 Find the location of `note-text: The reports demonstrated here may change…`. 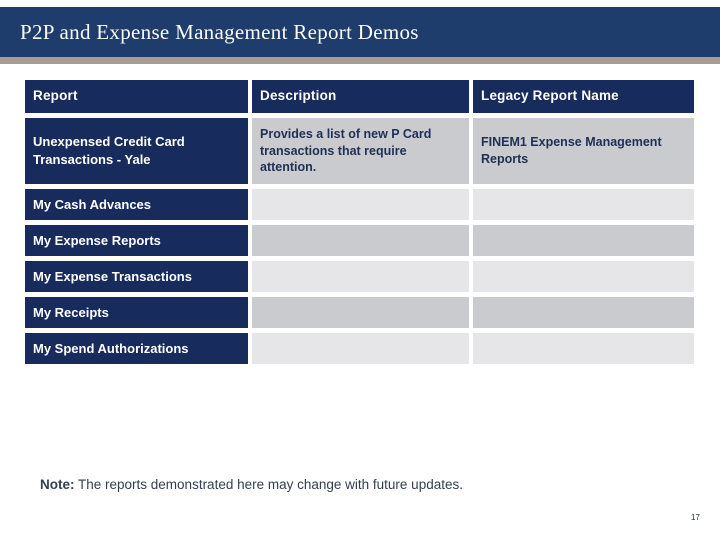

note-text: The reports demonstrated here may change… is located at coordinates (268, 484).